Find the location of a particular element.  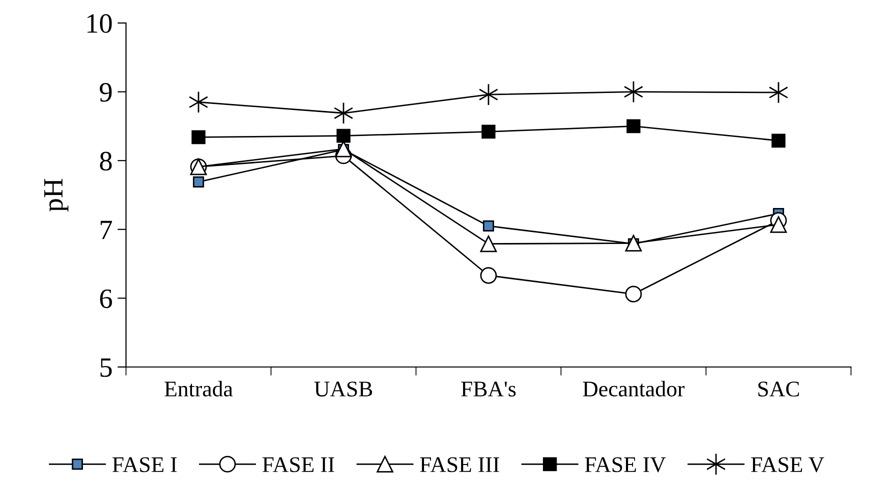

x-tick-label: UASB is located at coordinates (343, 389).